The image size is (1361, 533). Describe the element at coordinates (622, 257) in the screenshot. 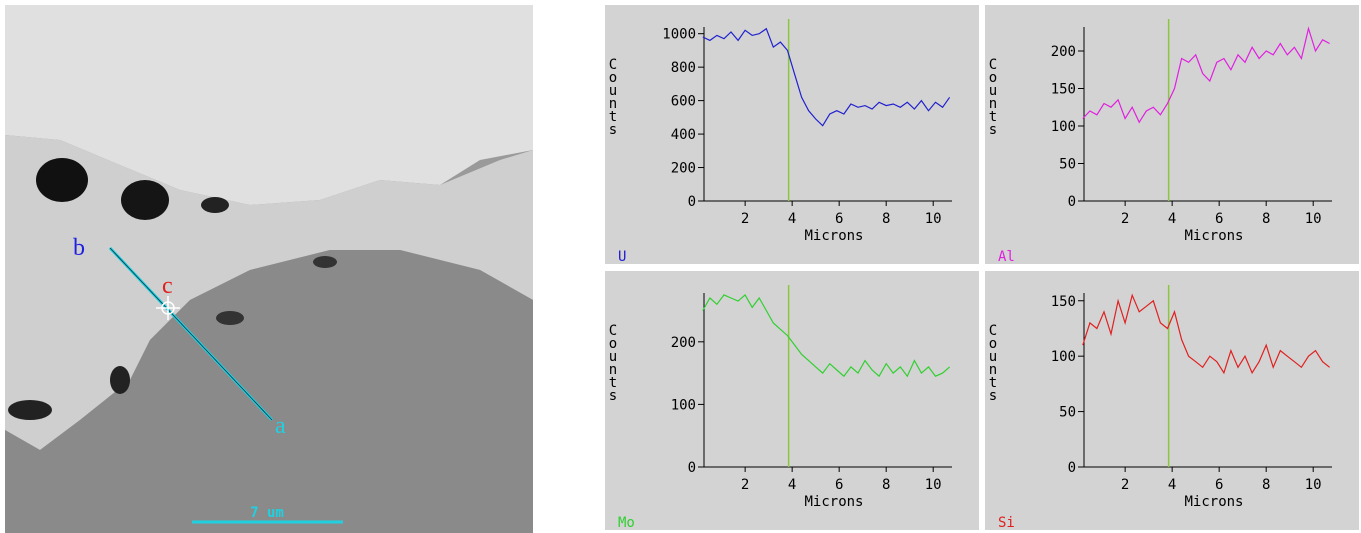

I see `legend-label: U` at that location.